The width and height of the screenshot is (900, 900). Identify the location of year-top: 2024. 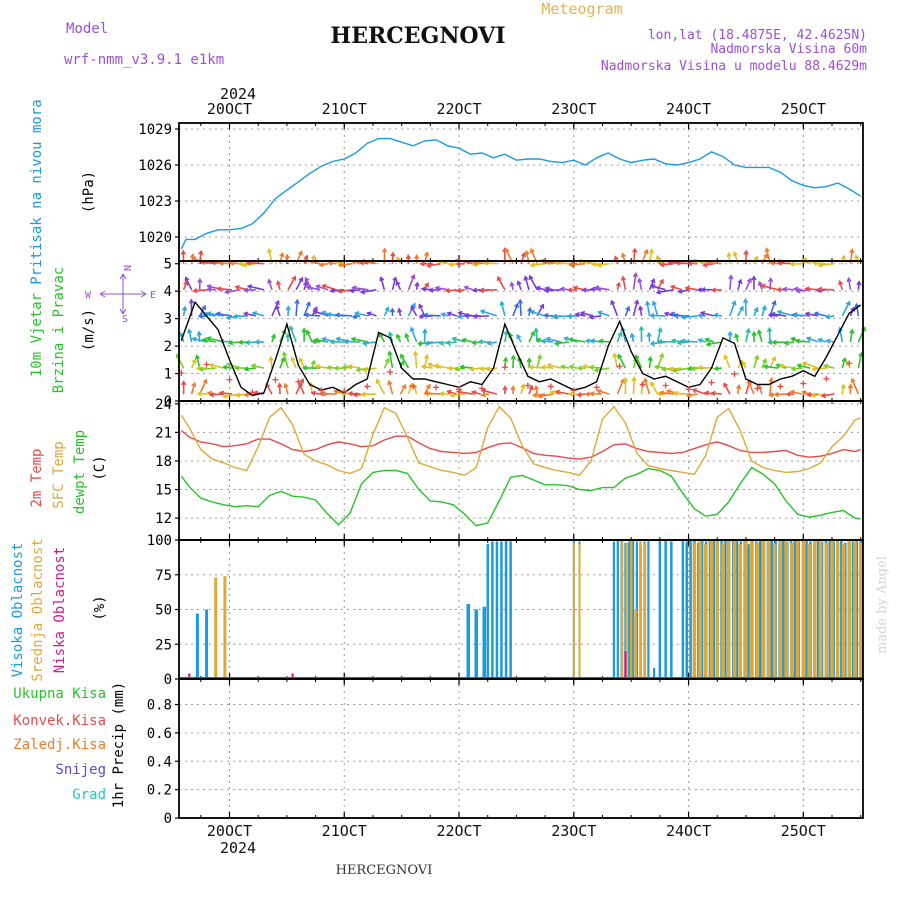
(238, 94).